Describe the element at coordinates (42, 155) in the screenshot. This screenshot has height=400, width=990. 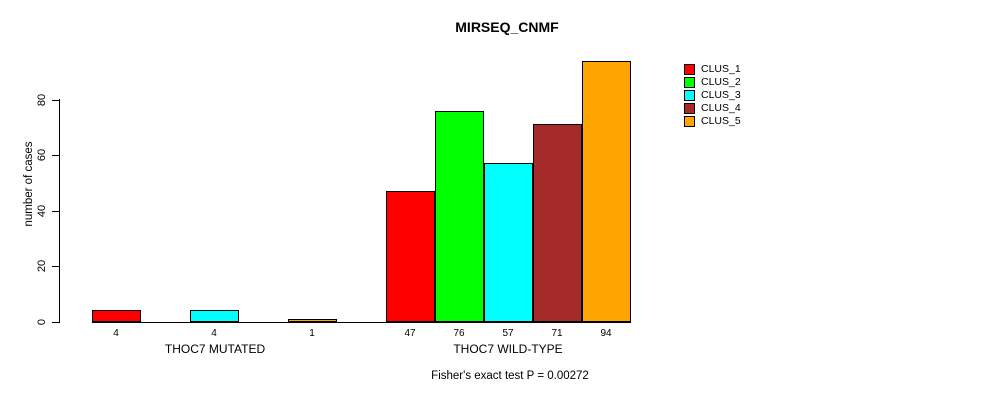
I see `y-axis-tick-label: 60` at that location.